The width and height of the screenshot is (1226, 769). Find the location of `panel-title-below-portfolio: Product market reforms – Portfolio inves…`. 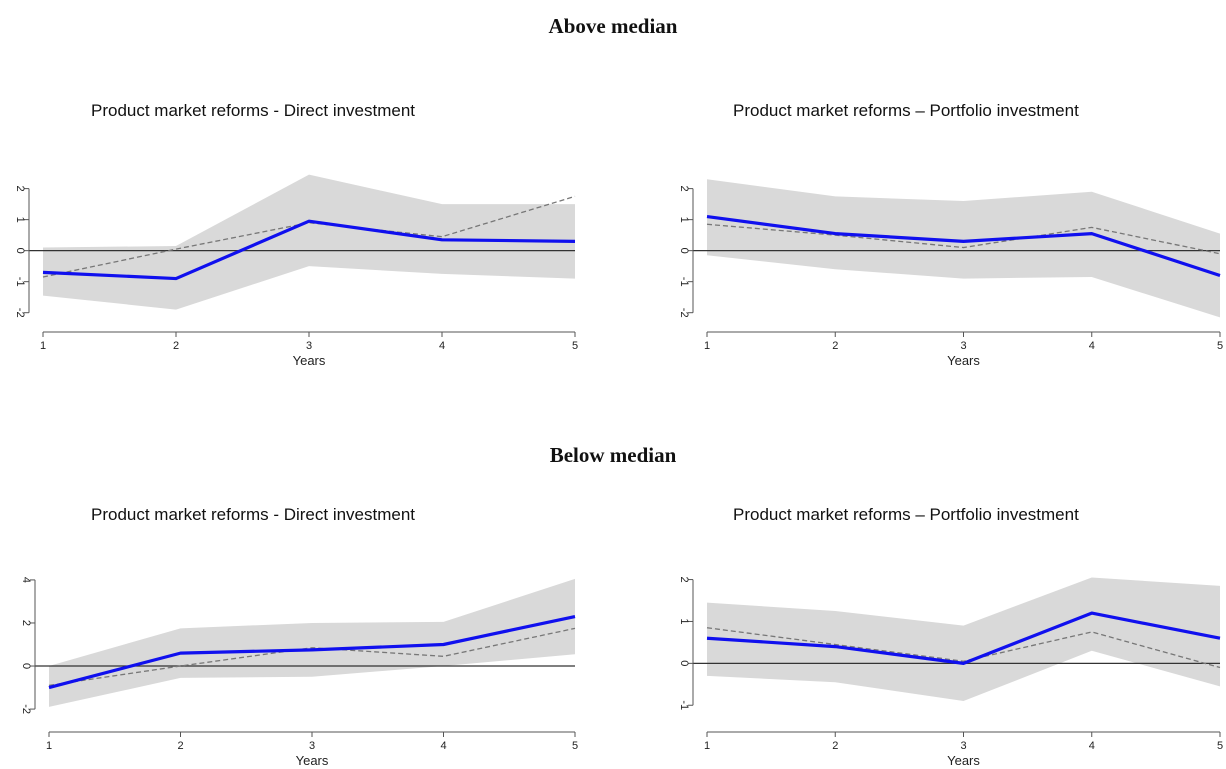

panel-title-below-portfolio: Product market reforms – Portfolio inves… is located at coordinates (906, 514).